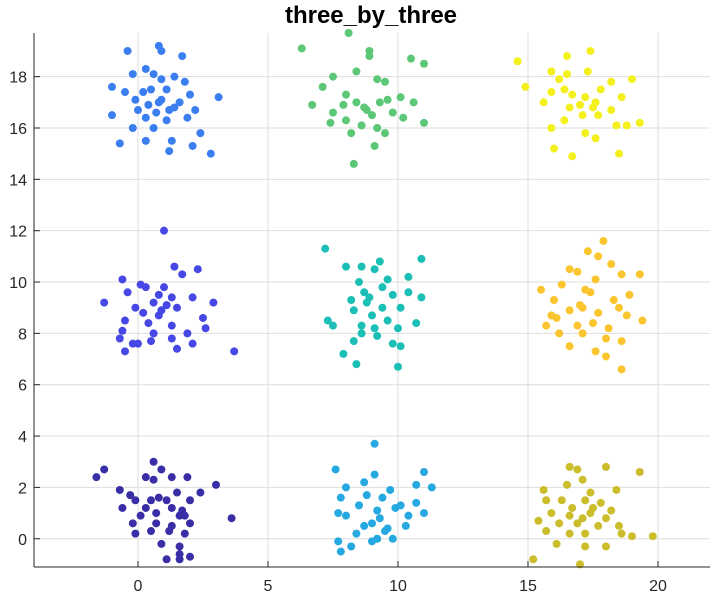 The height and width of the screenshot is (607, 714). Describe the element at coordinates (398, 586) in the screenshot. I see `x-tick-label: 10` at that location.